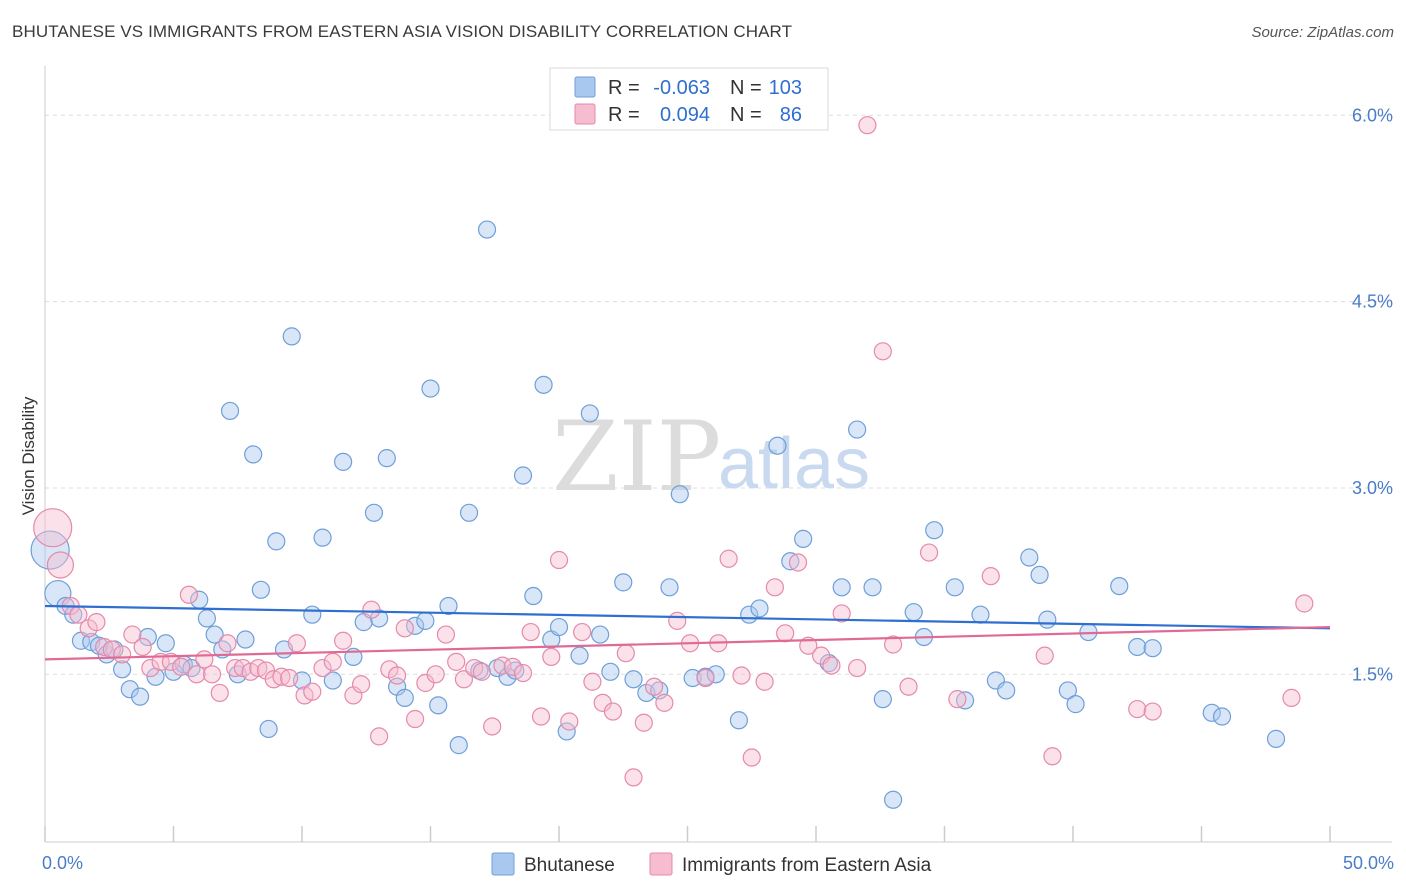 Image resolution: width=1406 pixels, height=892 pixels. What do you see at coordinates (585, 87) in the screenshot?
I see `legend-swatch-bhutanese` at bounding box center [585, 87].